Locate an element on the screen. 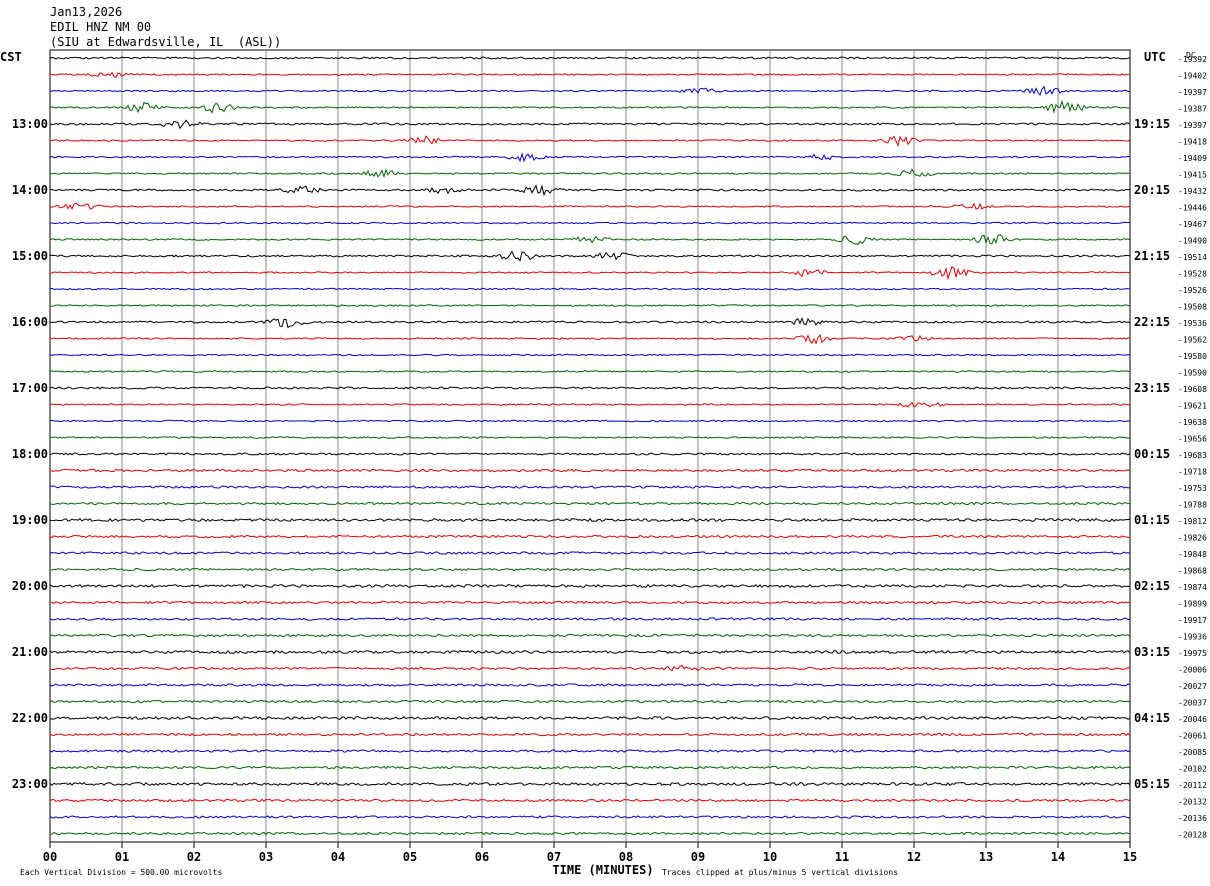  x-tick-label: 00 is located at coordinates (50, 857).